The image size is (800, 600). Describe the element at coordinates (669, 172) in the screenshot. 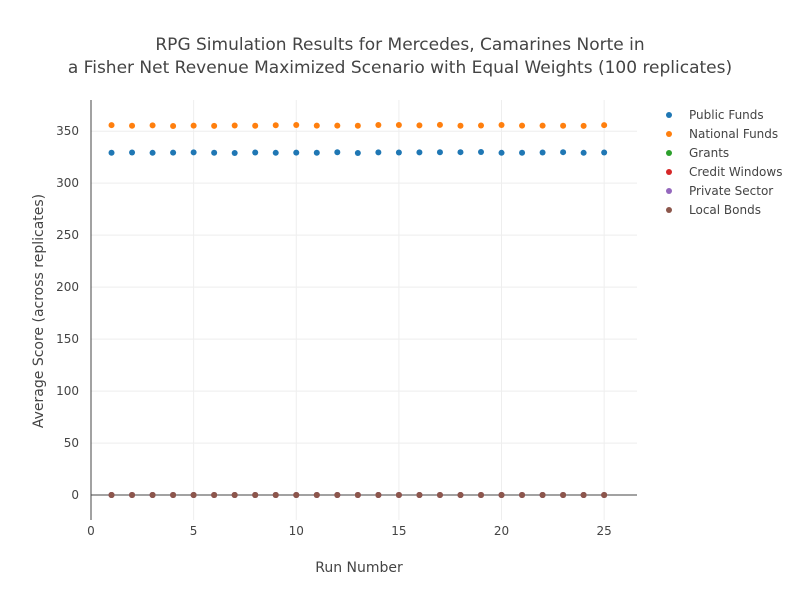

I see `legend-marker-credit-windows` at that location.